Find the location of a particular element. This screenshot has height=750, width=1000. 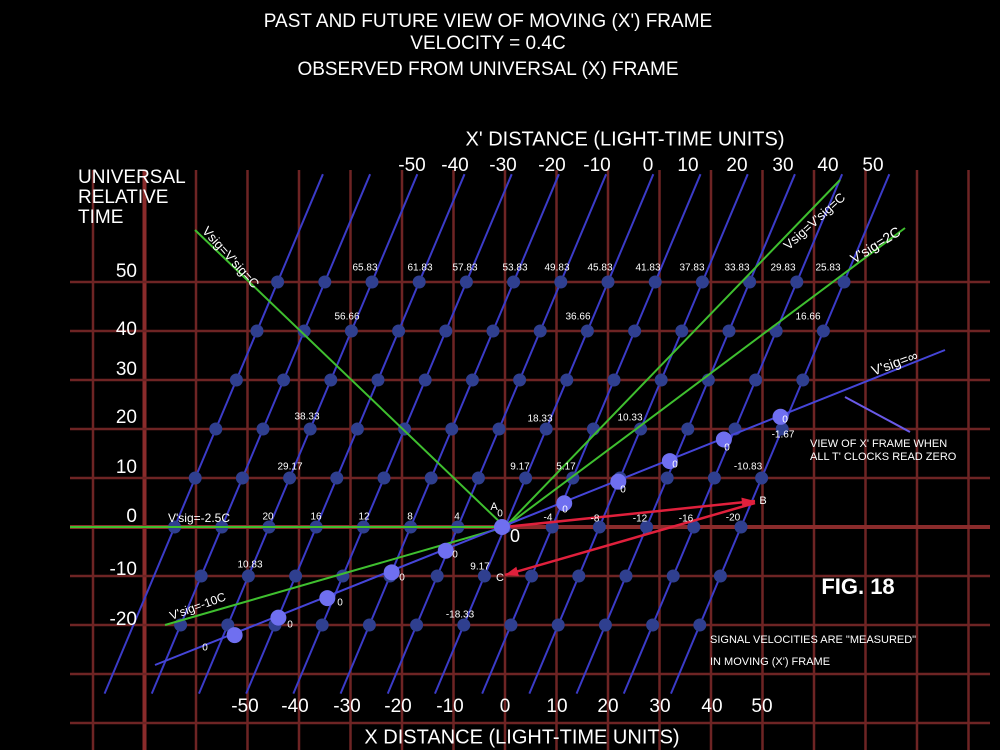

origin-dot is located at coordinates (502, 527).